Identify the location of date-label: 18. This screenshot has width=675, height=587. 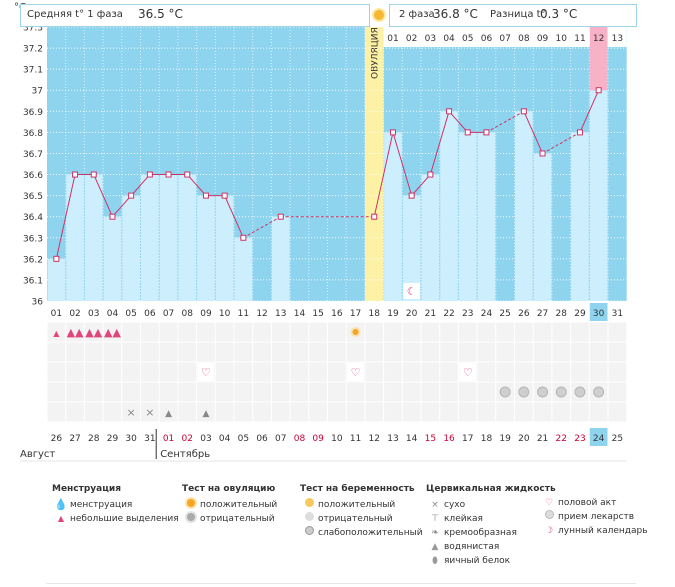
(487, 439).